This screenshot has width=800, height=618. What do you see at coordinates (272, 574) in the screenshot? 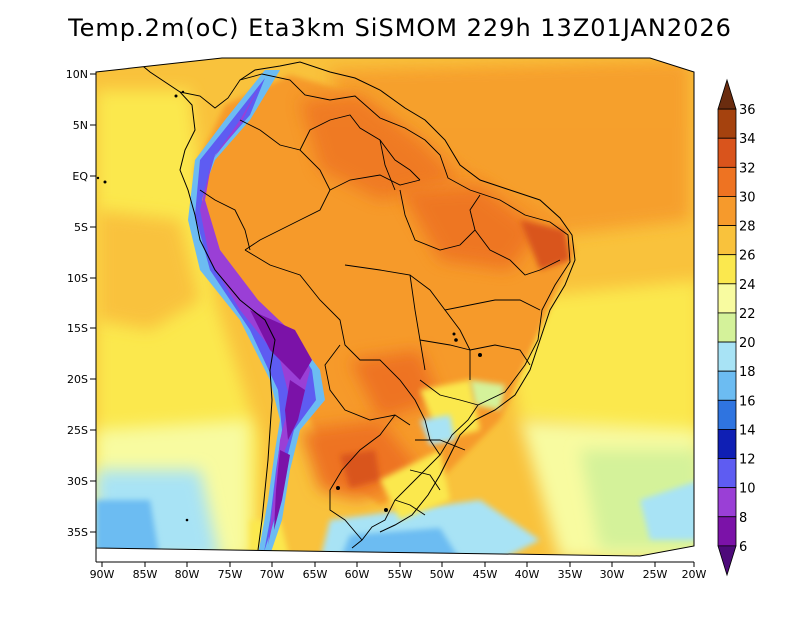
I see `lon-label-70w: 70W` at bounding box center [272, 574].